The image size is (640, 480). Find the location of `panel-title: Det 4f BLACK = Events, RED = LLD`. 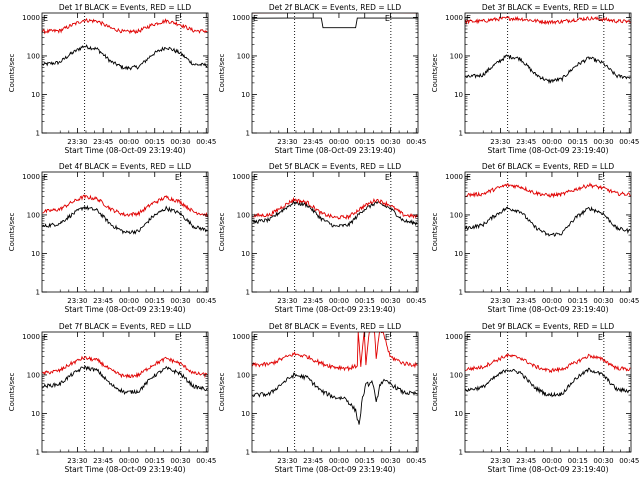

panel-title: Det 4f BLACK = Events, RED = LLD is located at coordinates (125, 166).